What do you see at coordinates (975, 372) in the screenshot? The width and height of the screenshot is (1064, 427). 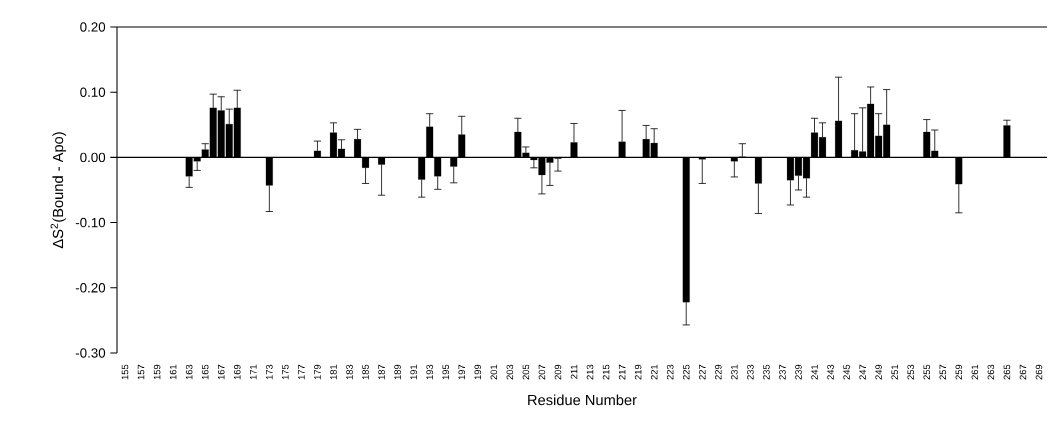 I see `x-tick-label: 261` at bounding box center [975, 372].